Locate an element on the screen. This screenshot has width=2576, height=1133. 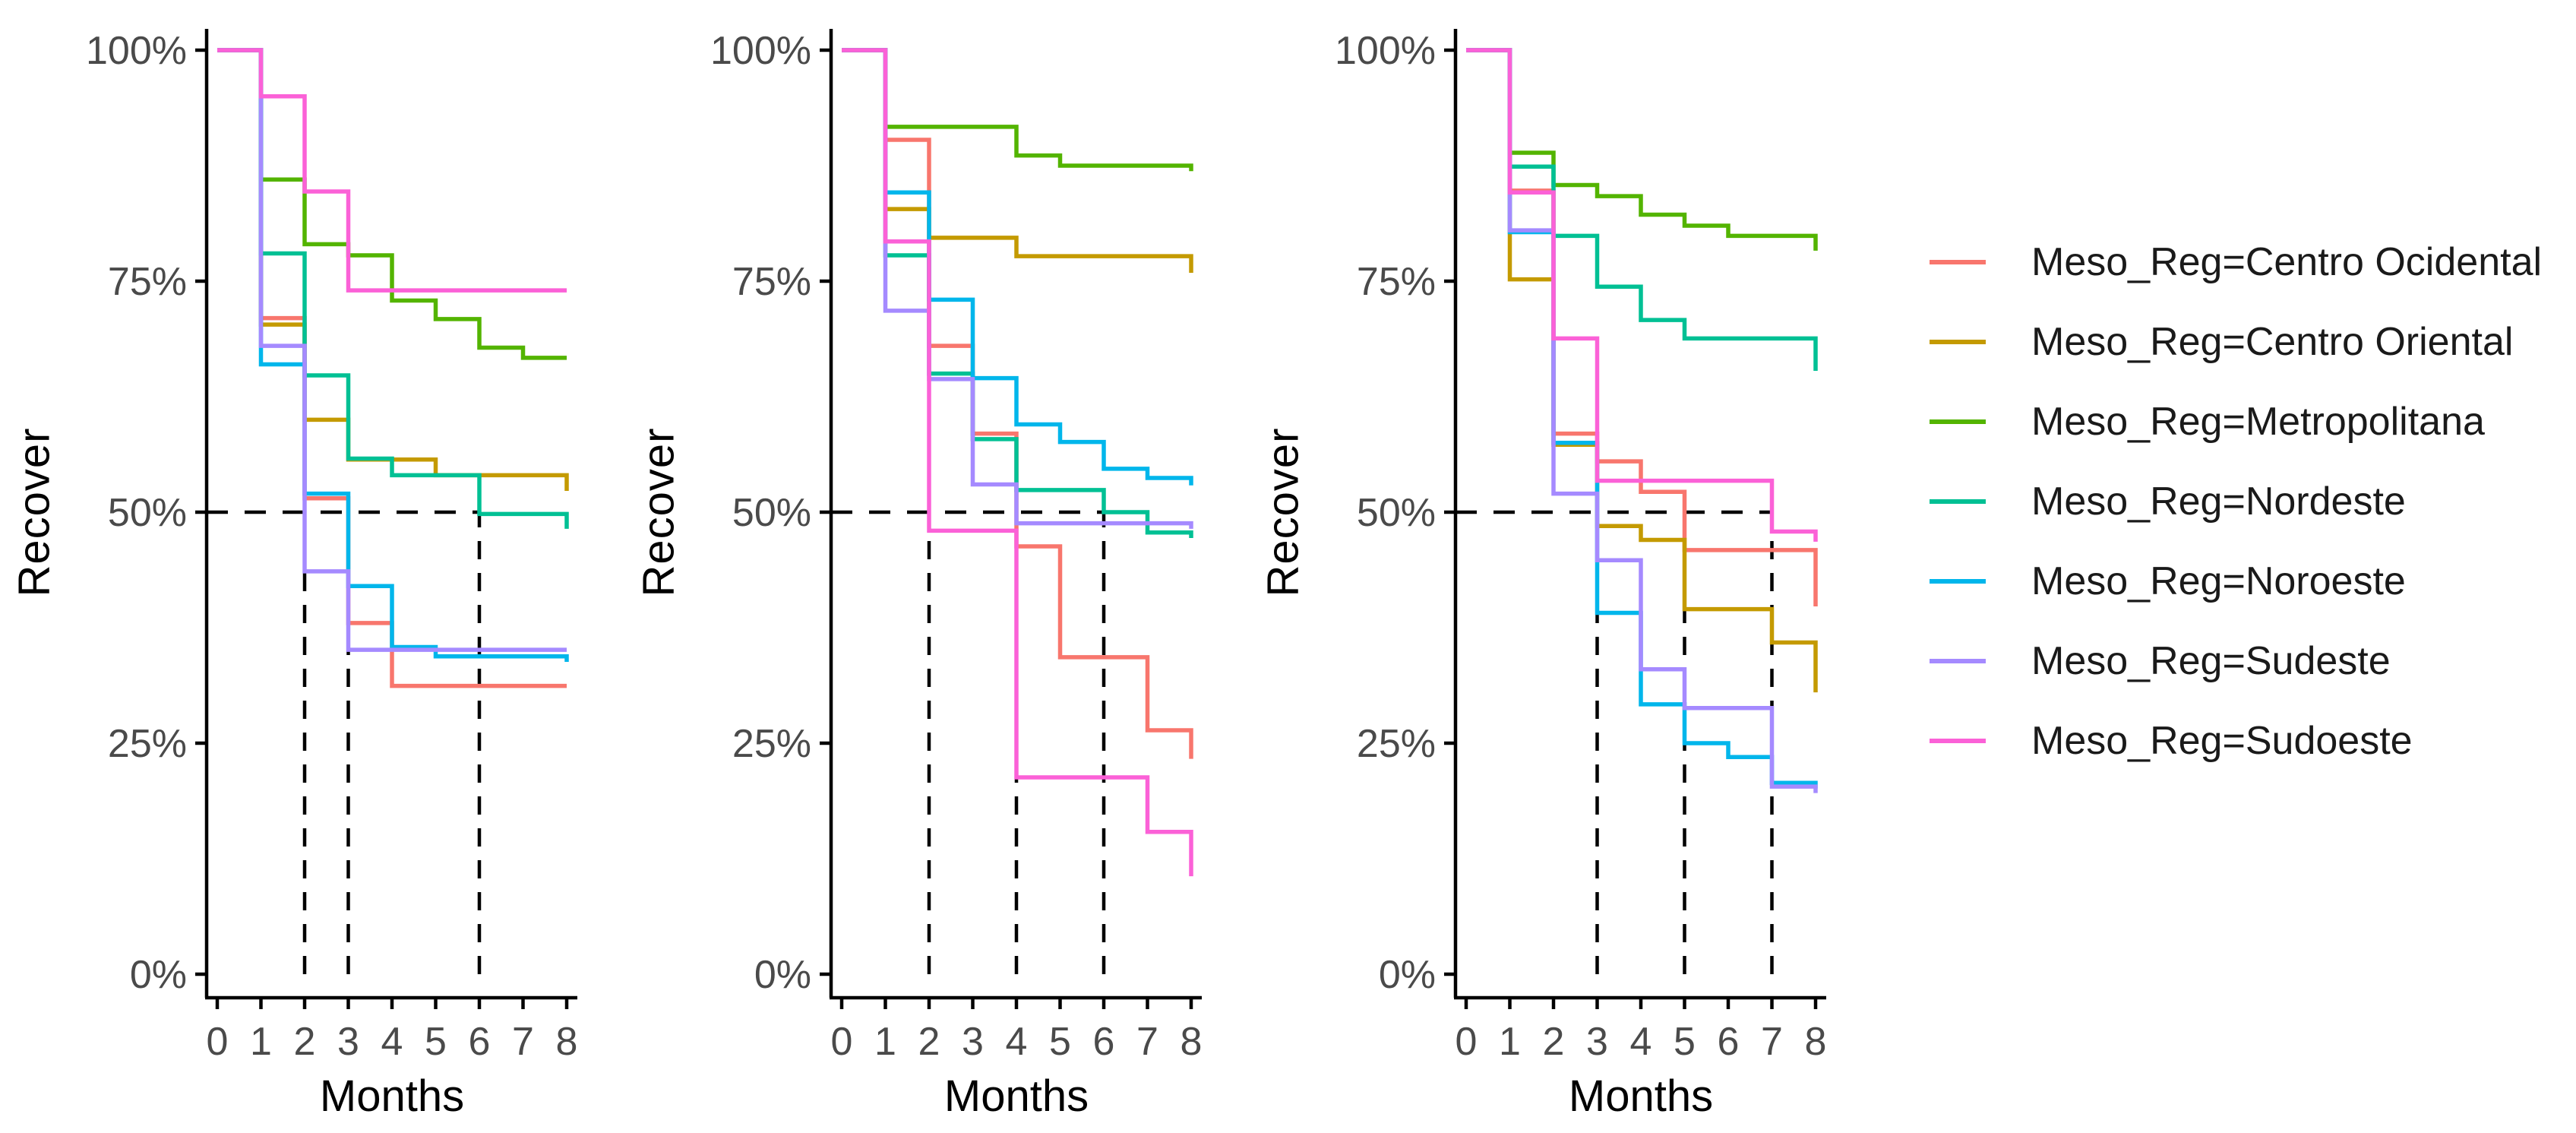
legend-label-centro_ocidental: Meso_Reg=Centro Ocidental is located at coordinates (2287, 261).